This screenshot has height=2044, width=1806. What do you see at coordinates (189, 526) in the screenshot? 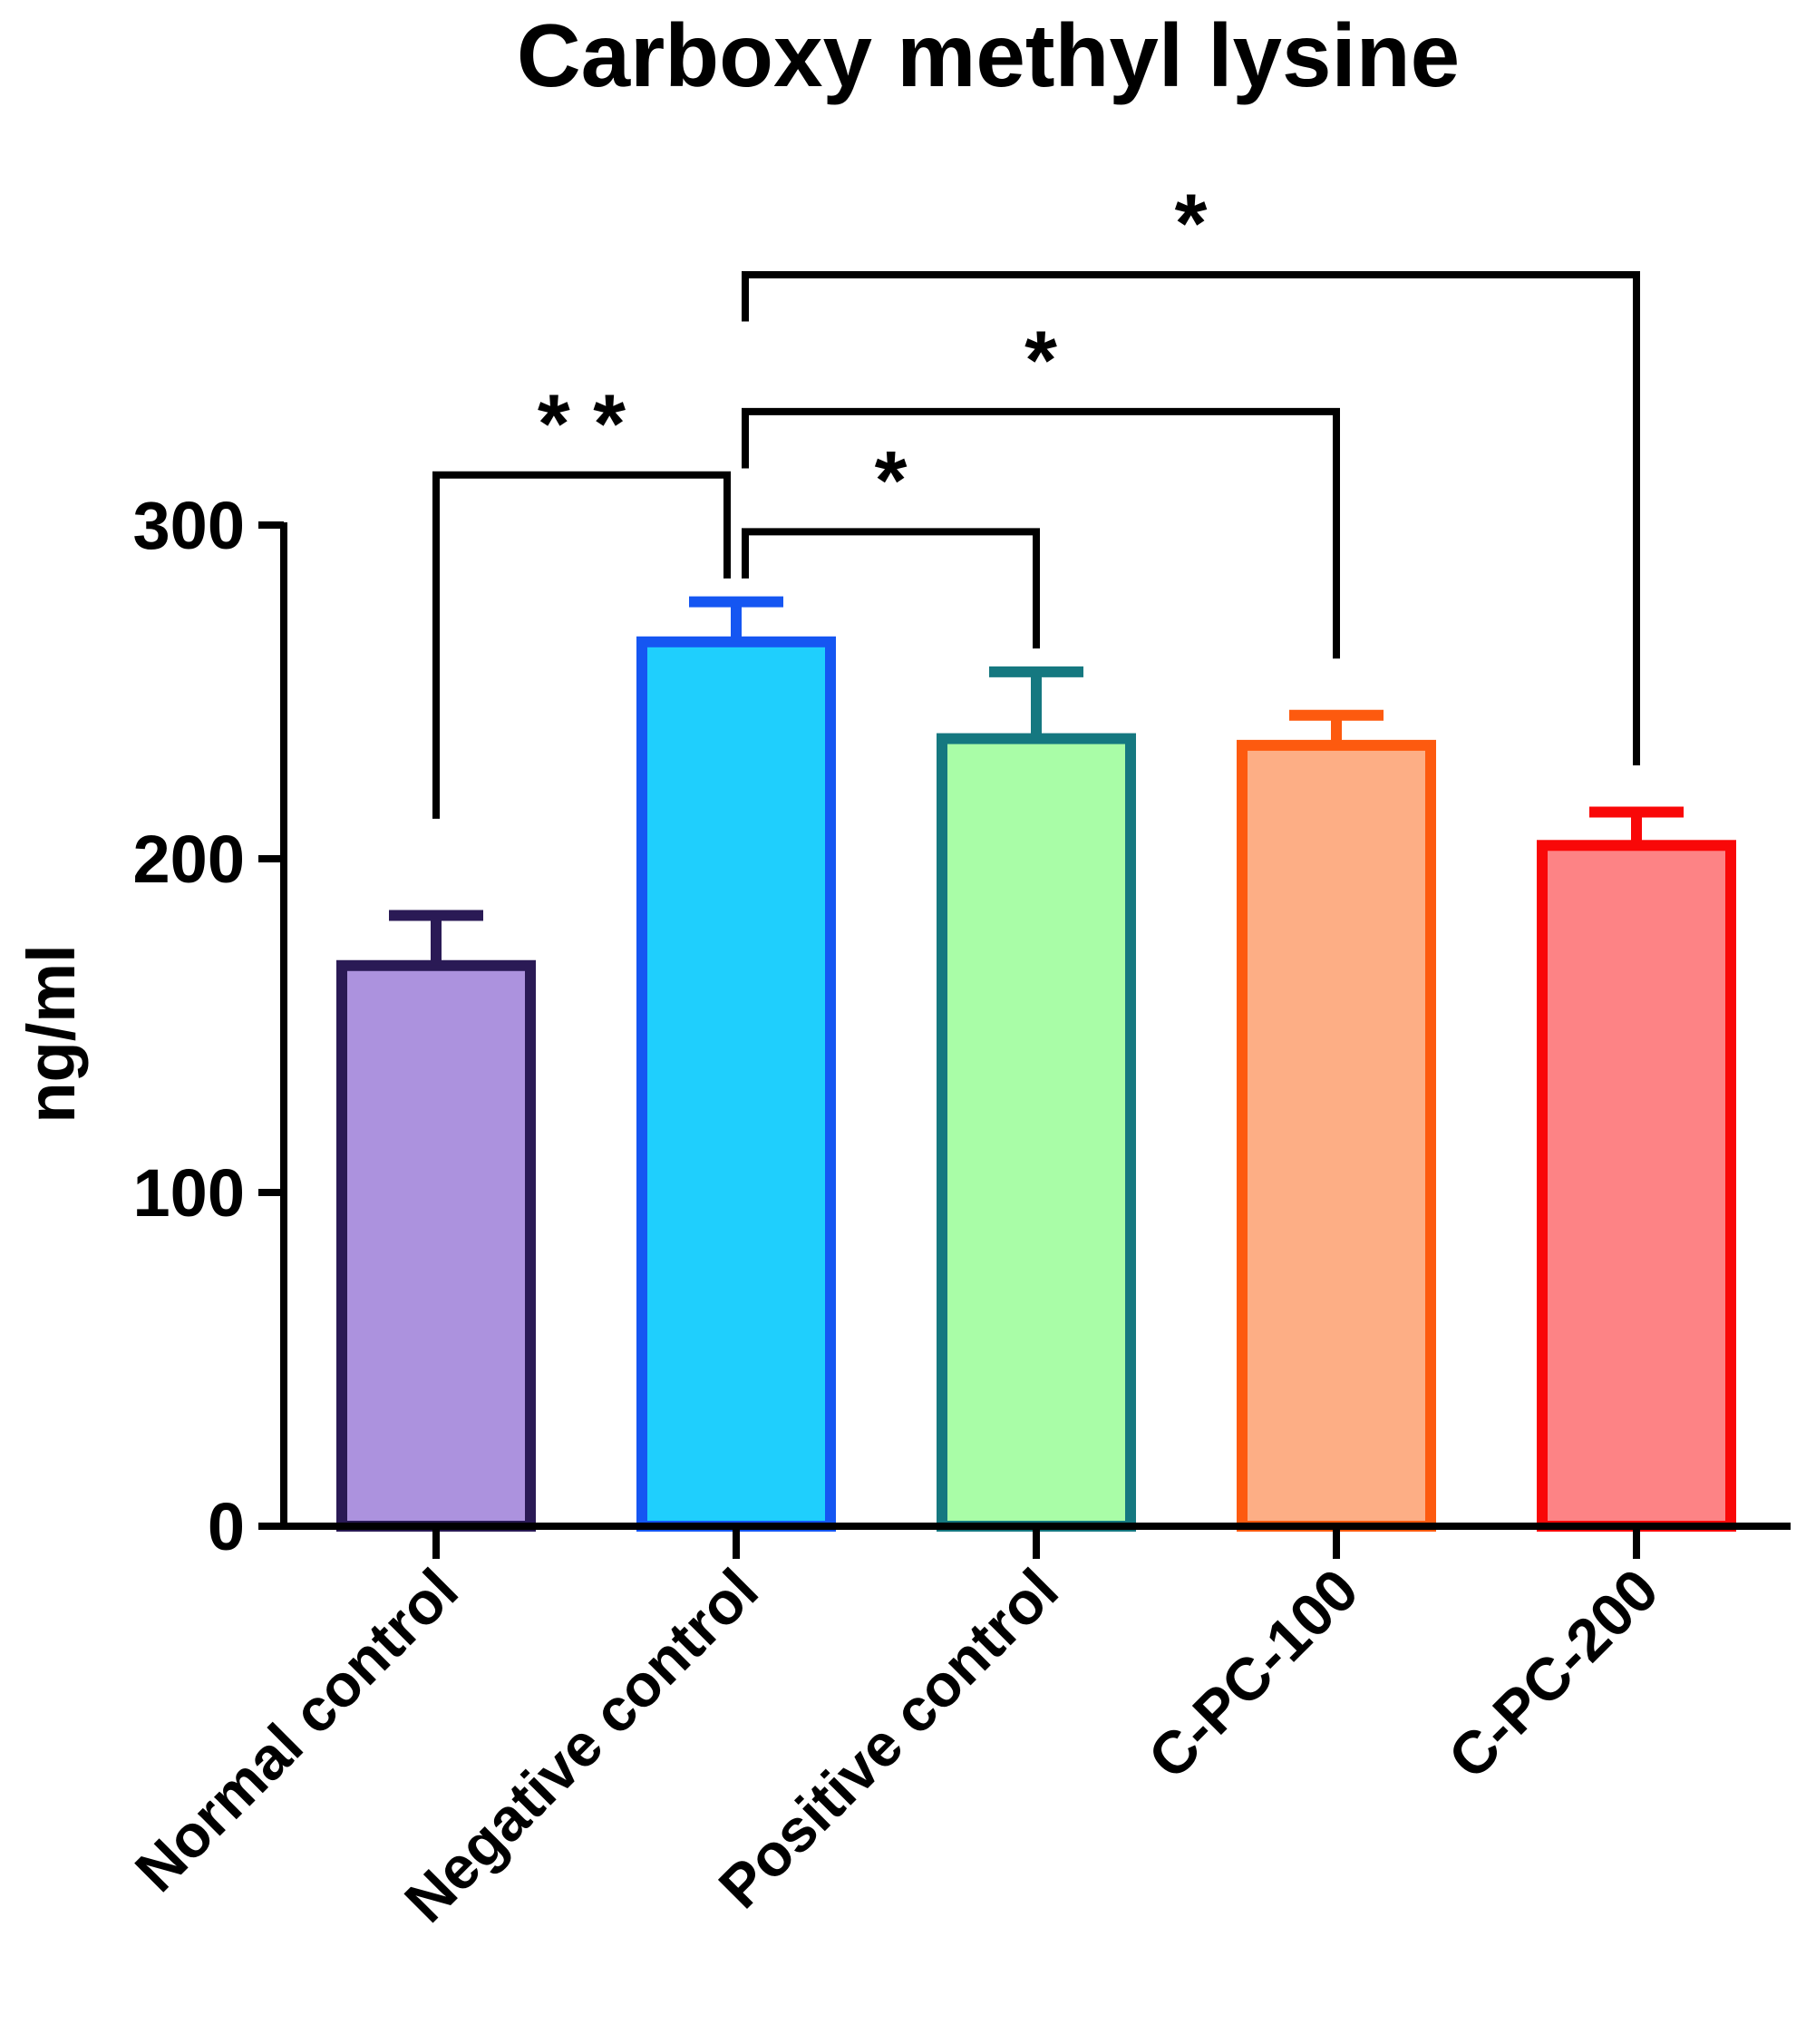
I see `y-tick-label-3: 300` at bounding box center [189, 526].